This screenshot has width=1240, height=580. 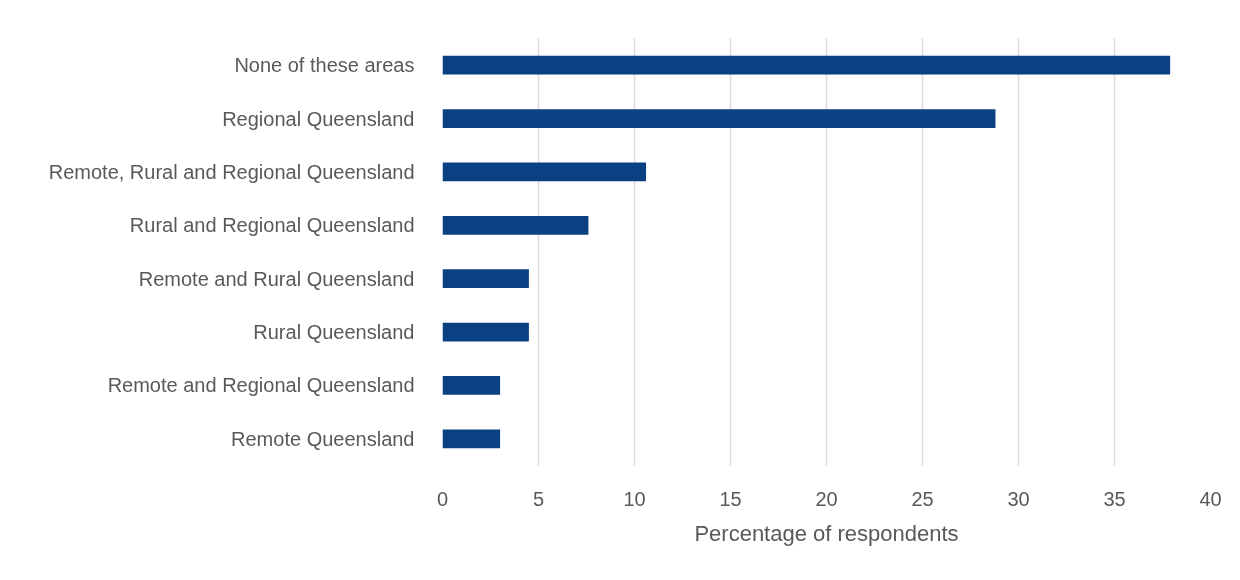 What do you see at coordinates (323, 438) in the screenshot?
I see `y-tick-label: Remote Queensland` at bounding box center [323, 438].